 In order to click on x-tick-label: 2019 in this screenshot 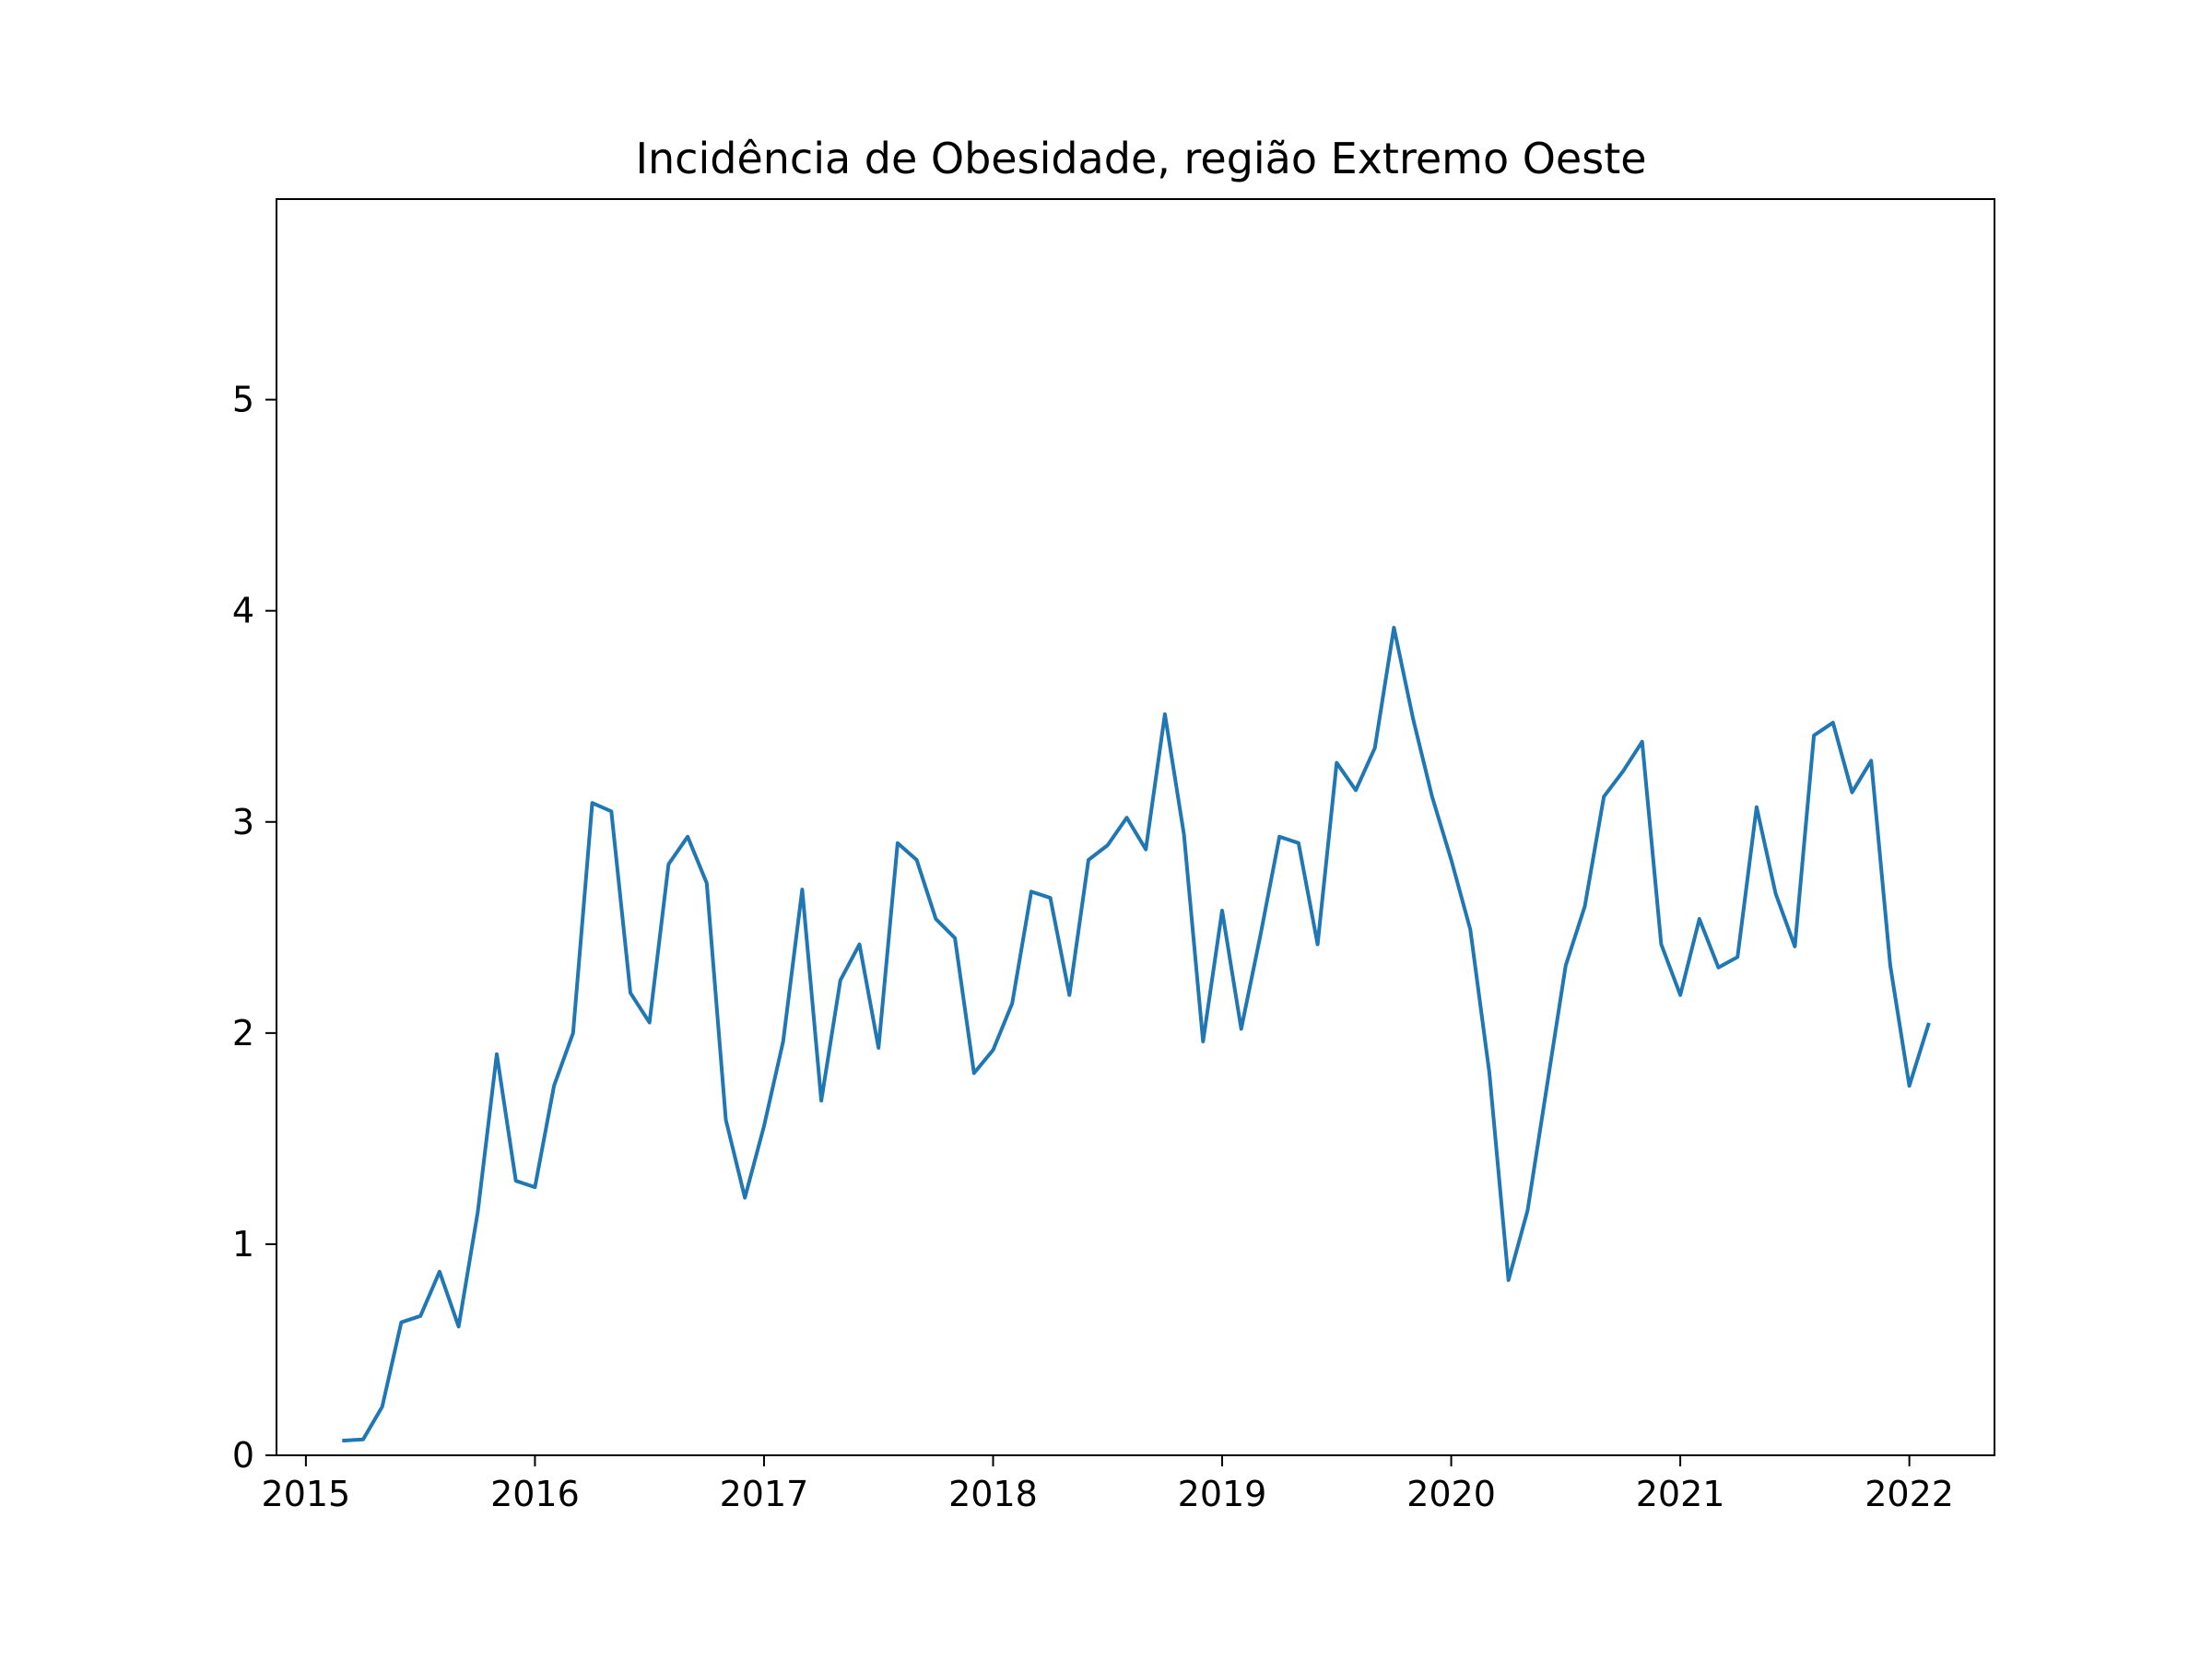, I will do `click(1222, 1494)`.